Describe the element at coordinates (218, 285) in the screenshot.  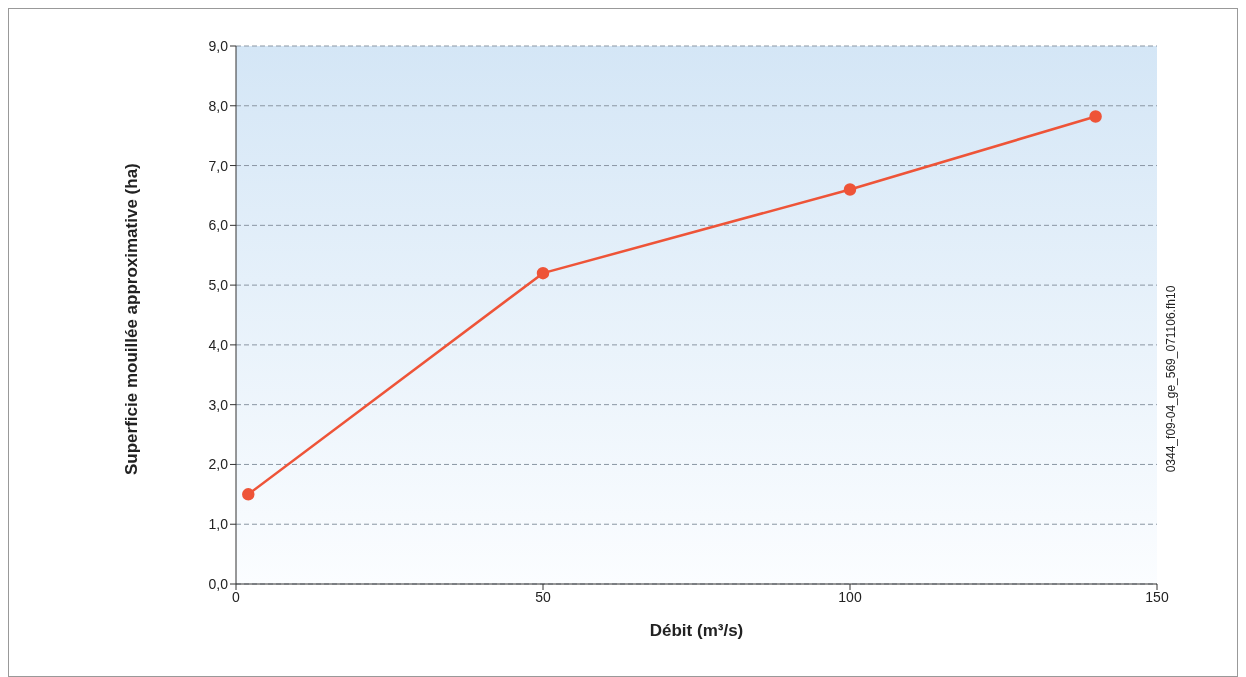
I see `y-tick-label: 5,0` at that location.